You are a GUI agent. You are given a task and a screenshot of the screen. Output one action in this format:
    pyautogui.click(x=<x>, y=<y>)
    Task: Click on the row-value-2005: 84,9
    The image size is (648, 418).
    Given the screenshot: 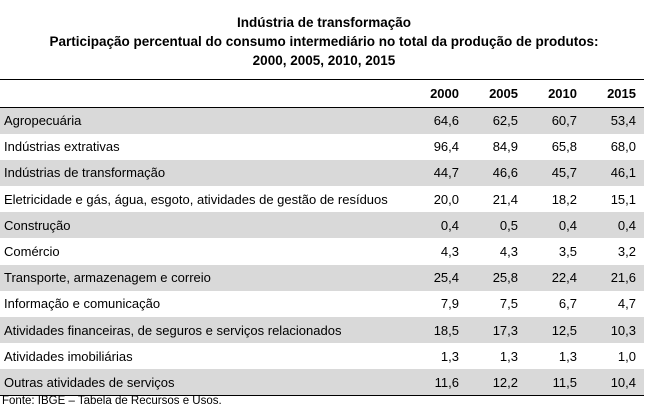 What is the action you would take?
    pyautogui.click(x=505, y=147)
    